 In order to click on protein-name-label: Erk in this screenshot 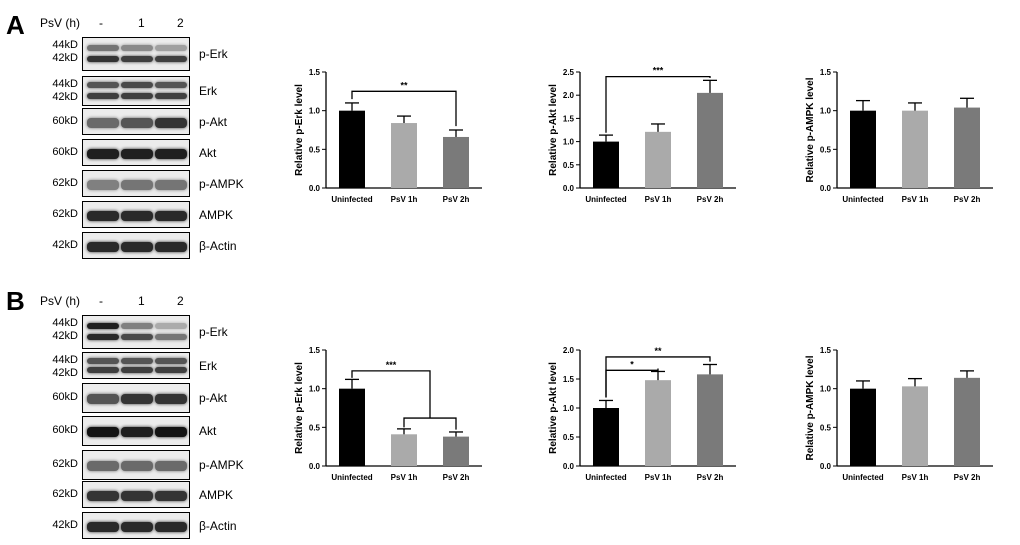, I will do `click(208, 365)`.